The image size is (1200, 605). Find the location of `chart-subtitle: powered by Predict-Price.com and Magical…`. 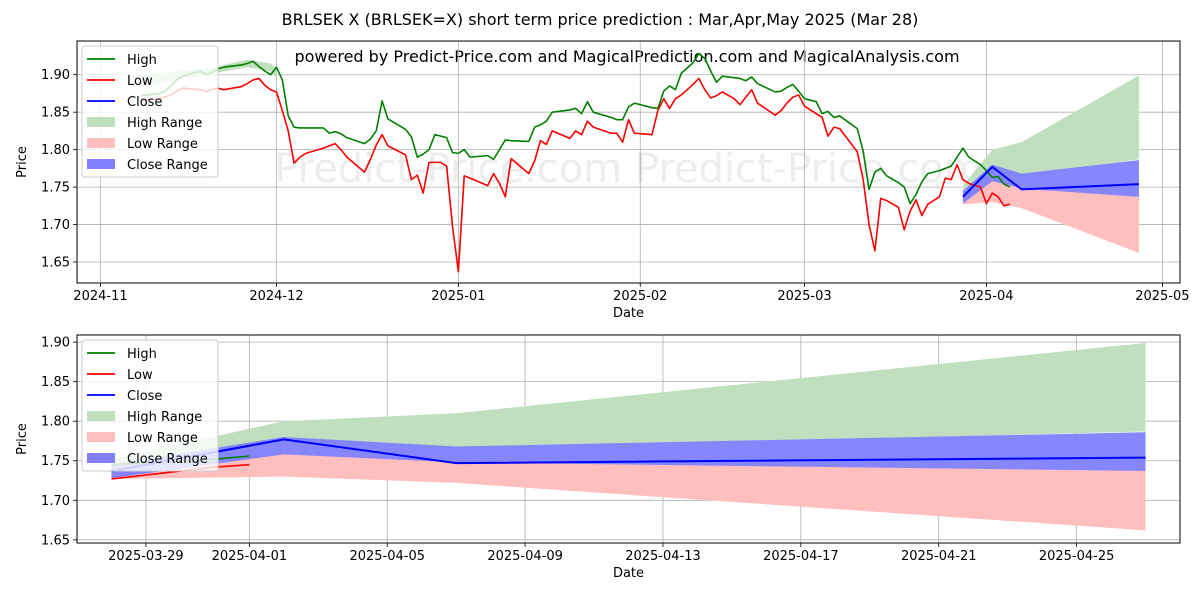

chart-subtitle: powered by Predict-Price.com and Magical… is located at coordinates (626, 56).